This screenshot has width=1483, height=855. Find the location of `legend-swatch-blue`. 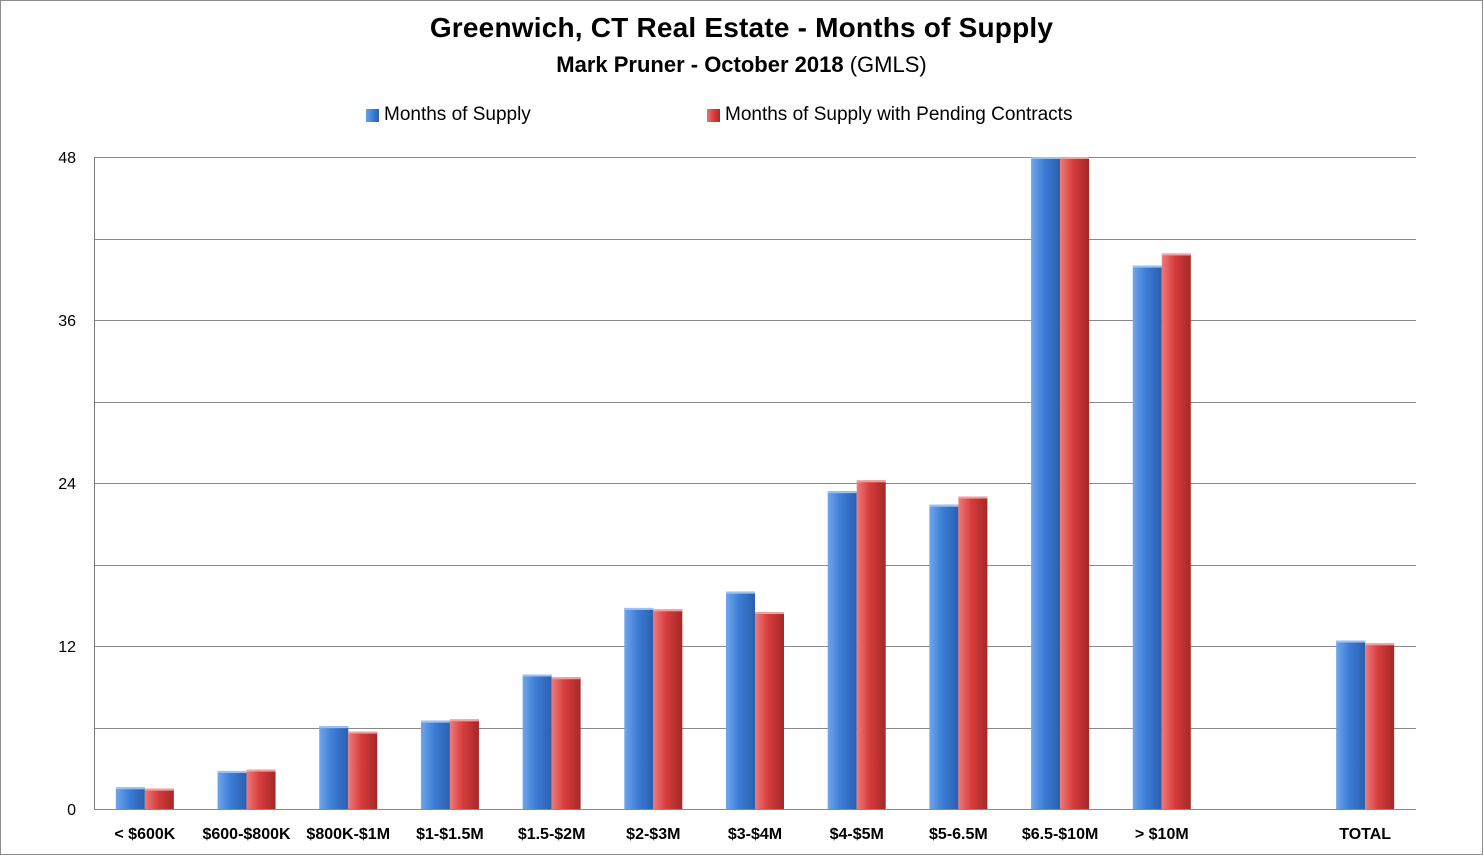

legend-swatch-blue is located at coordinates (372, 115).